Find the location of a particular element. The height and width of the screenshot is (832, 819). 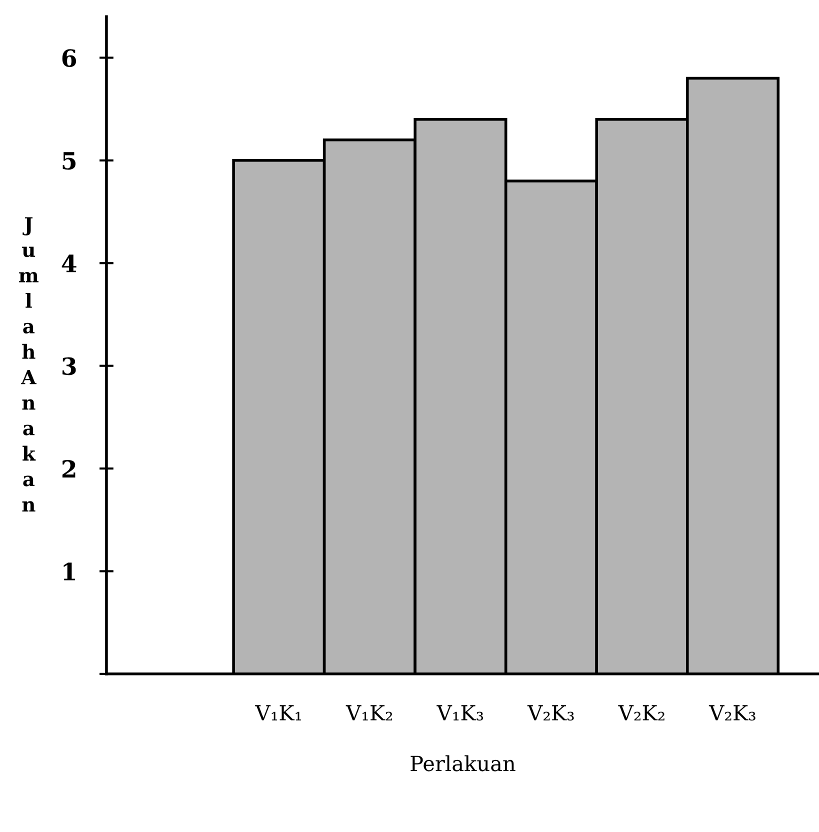

x-tick-label: V₁K₃ is located at coordinates (460, 713).